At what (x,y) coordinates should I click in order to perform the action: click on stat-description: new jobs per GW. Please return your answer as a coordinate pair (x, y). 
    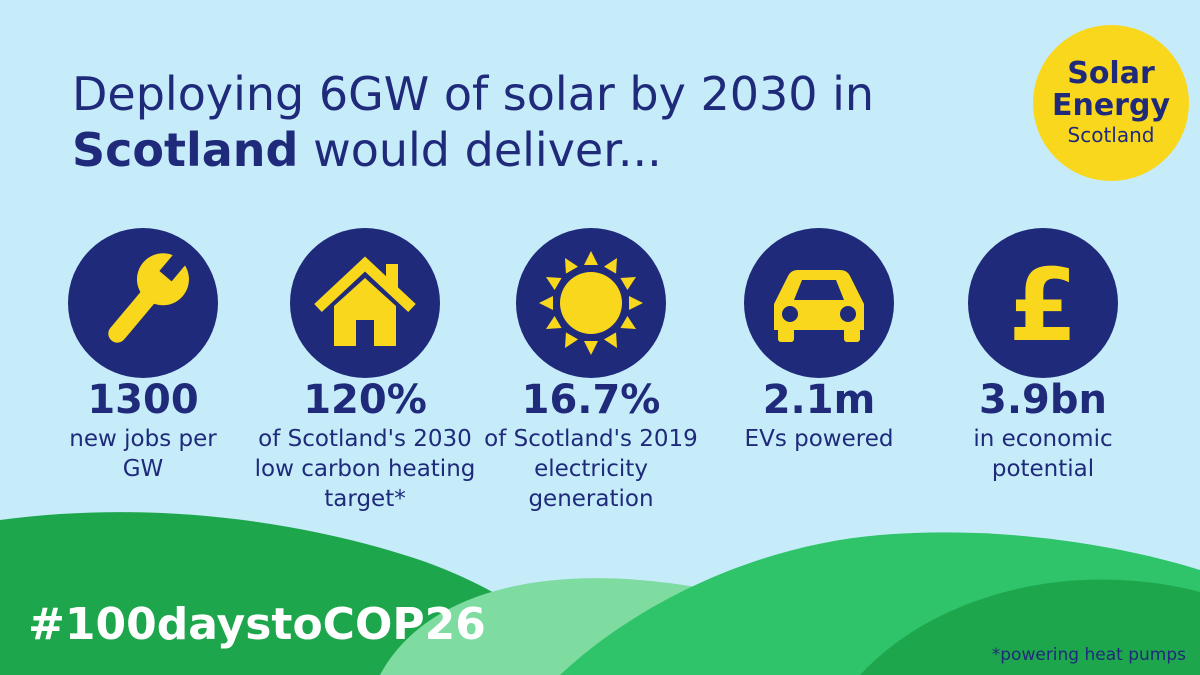
    Looking at the image, I should click on (143, 454).